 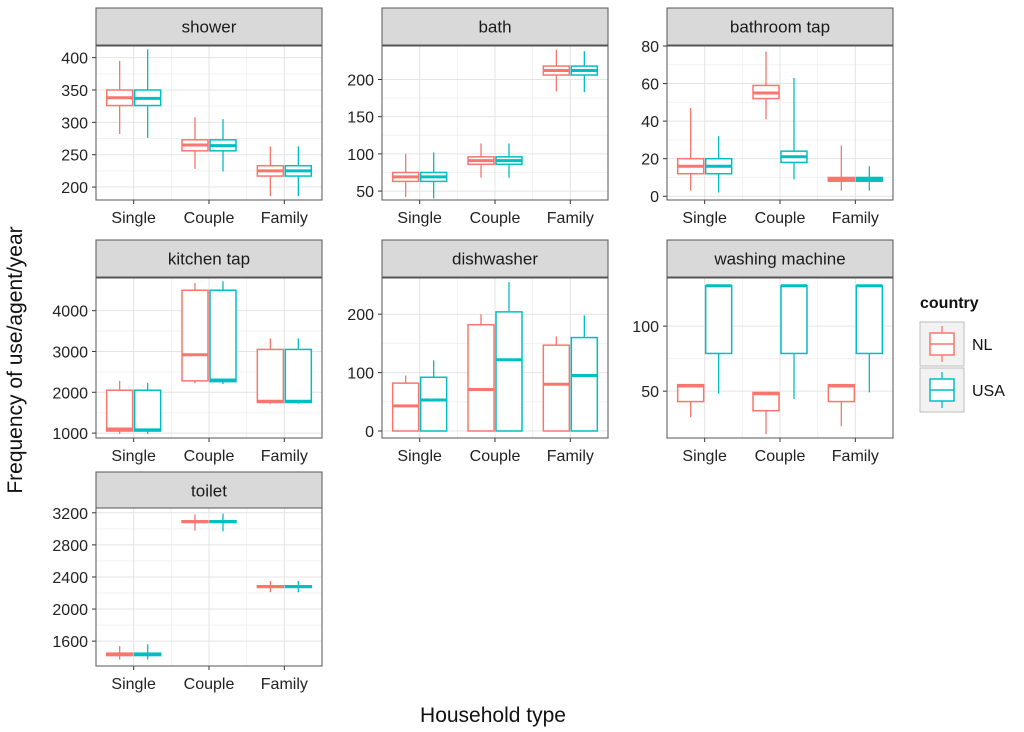 What do you see at coordinates (493, 715) in the screenshot?
I see `x-axis-title: Household type` at bounding box center [493, 715].